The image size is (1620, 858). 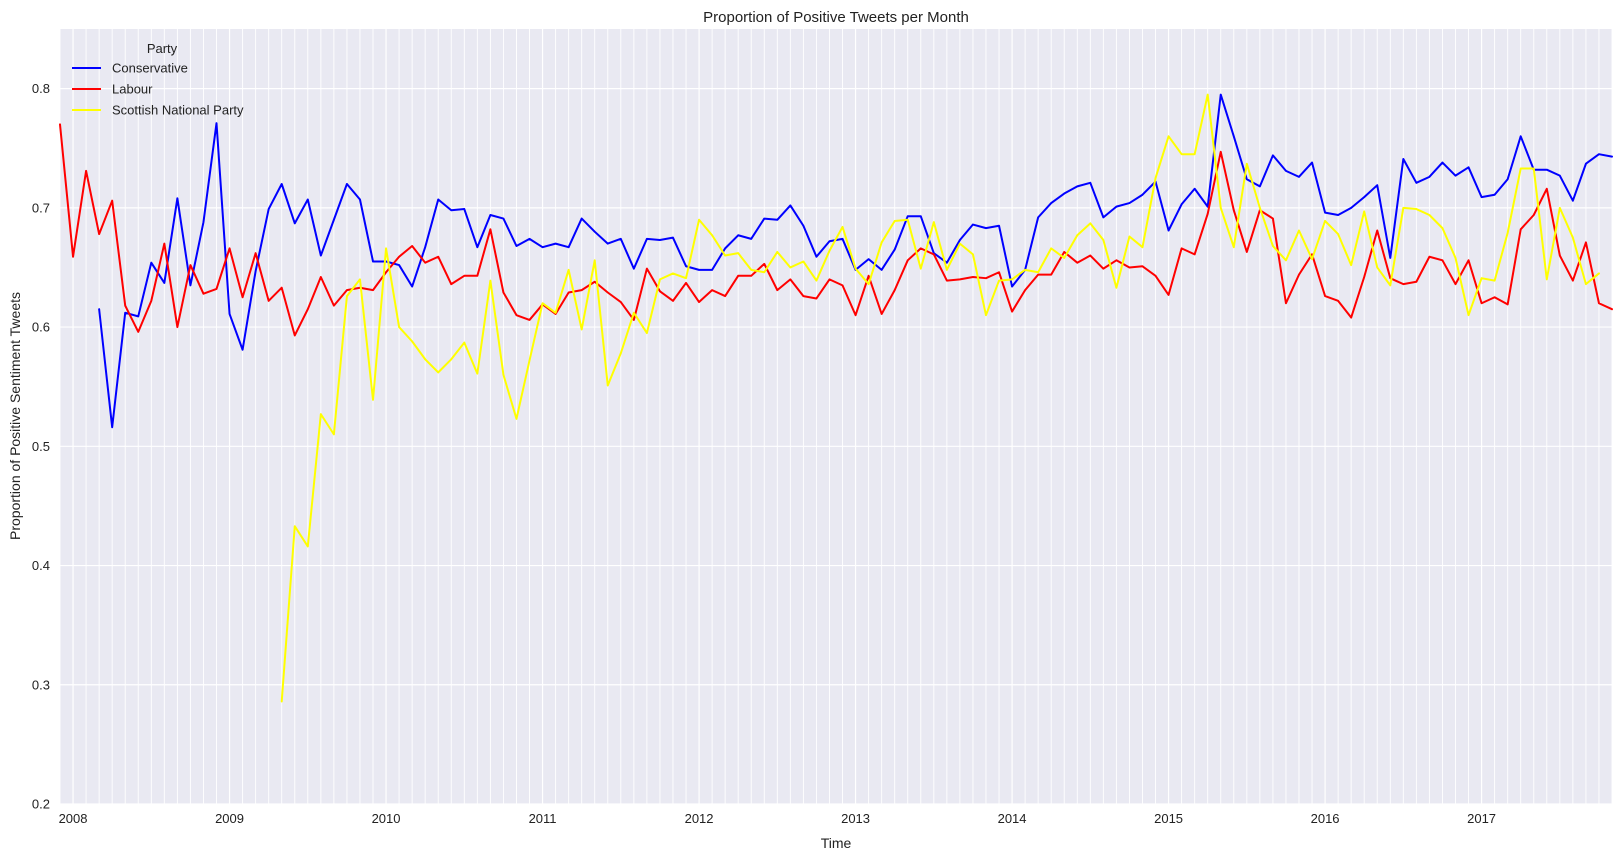 What do you see at coordinates (41, 565) in the screenshot?
I see `y-tick-label: 0.4` at bounding box center [41, 565].